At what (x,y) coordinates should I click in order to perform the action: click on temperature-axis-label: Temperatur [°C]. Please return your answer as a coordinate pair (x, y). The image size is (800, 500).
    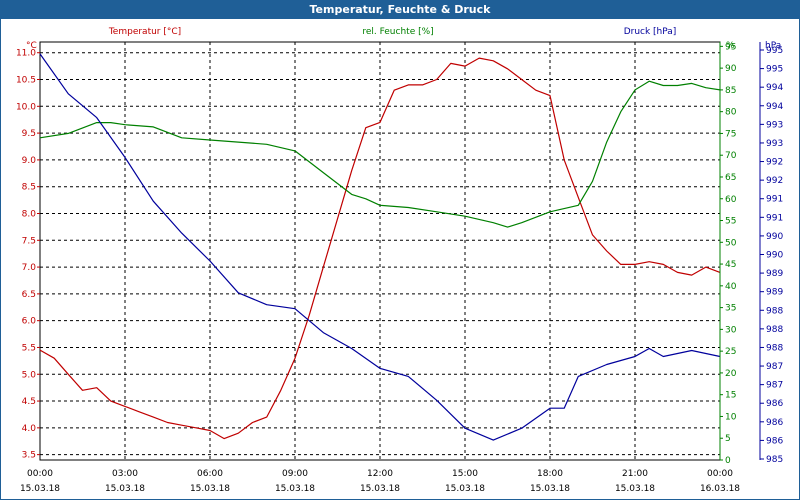
    Looking at the image, I should click on (144, 32).